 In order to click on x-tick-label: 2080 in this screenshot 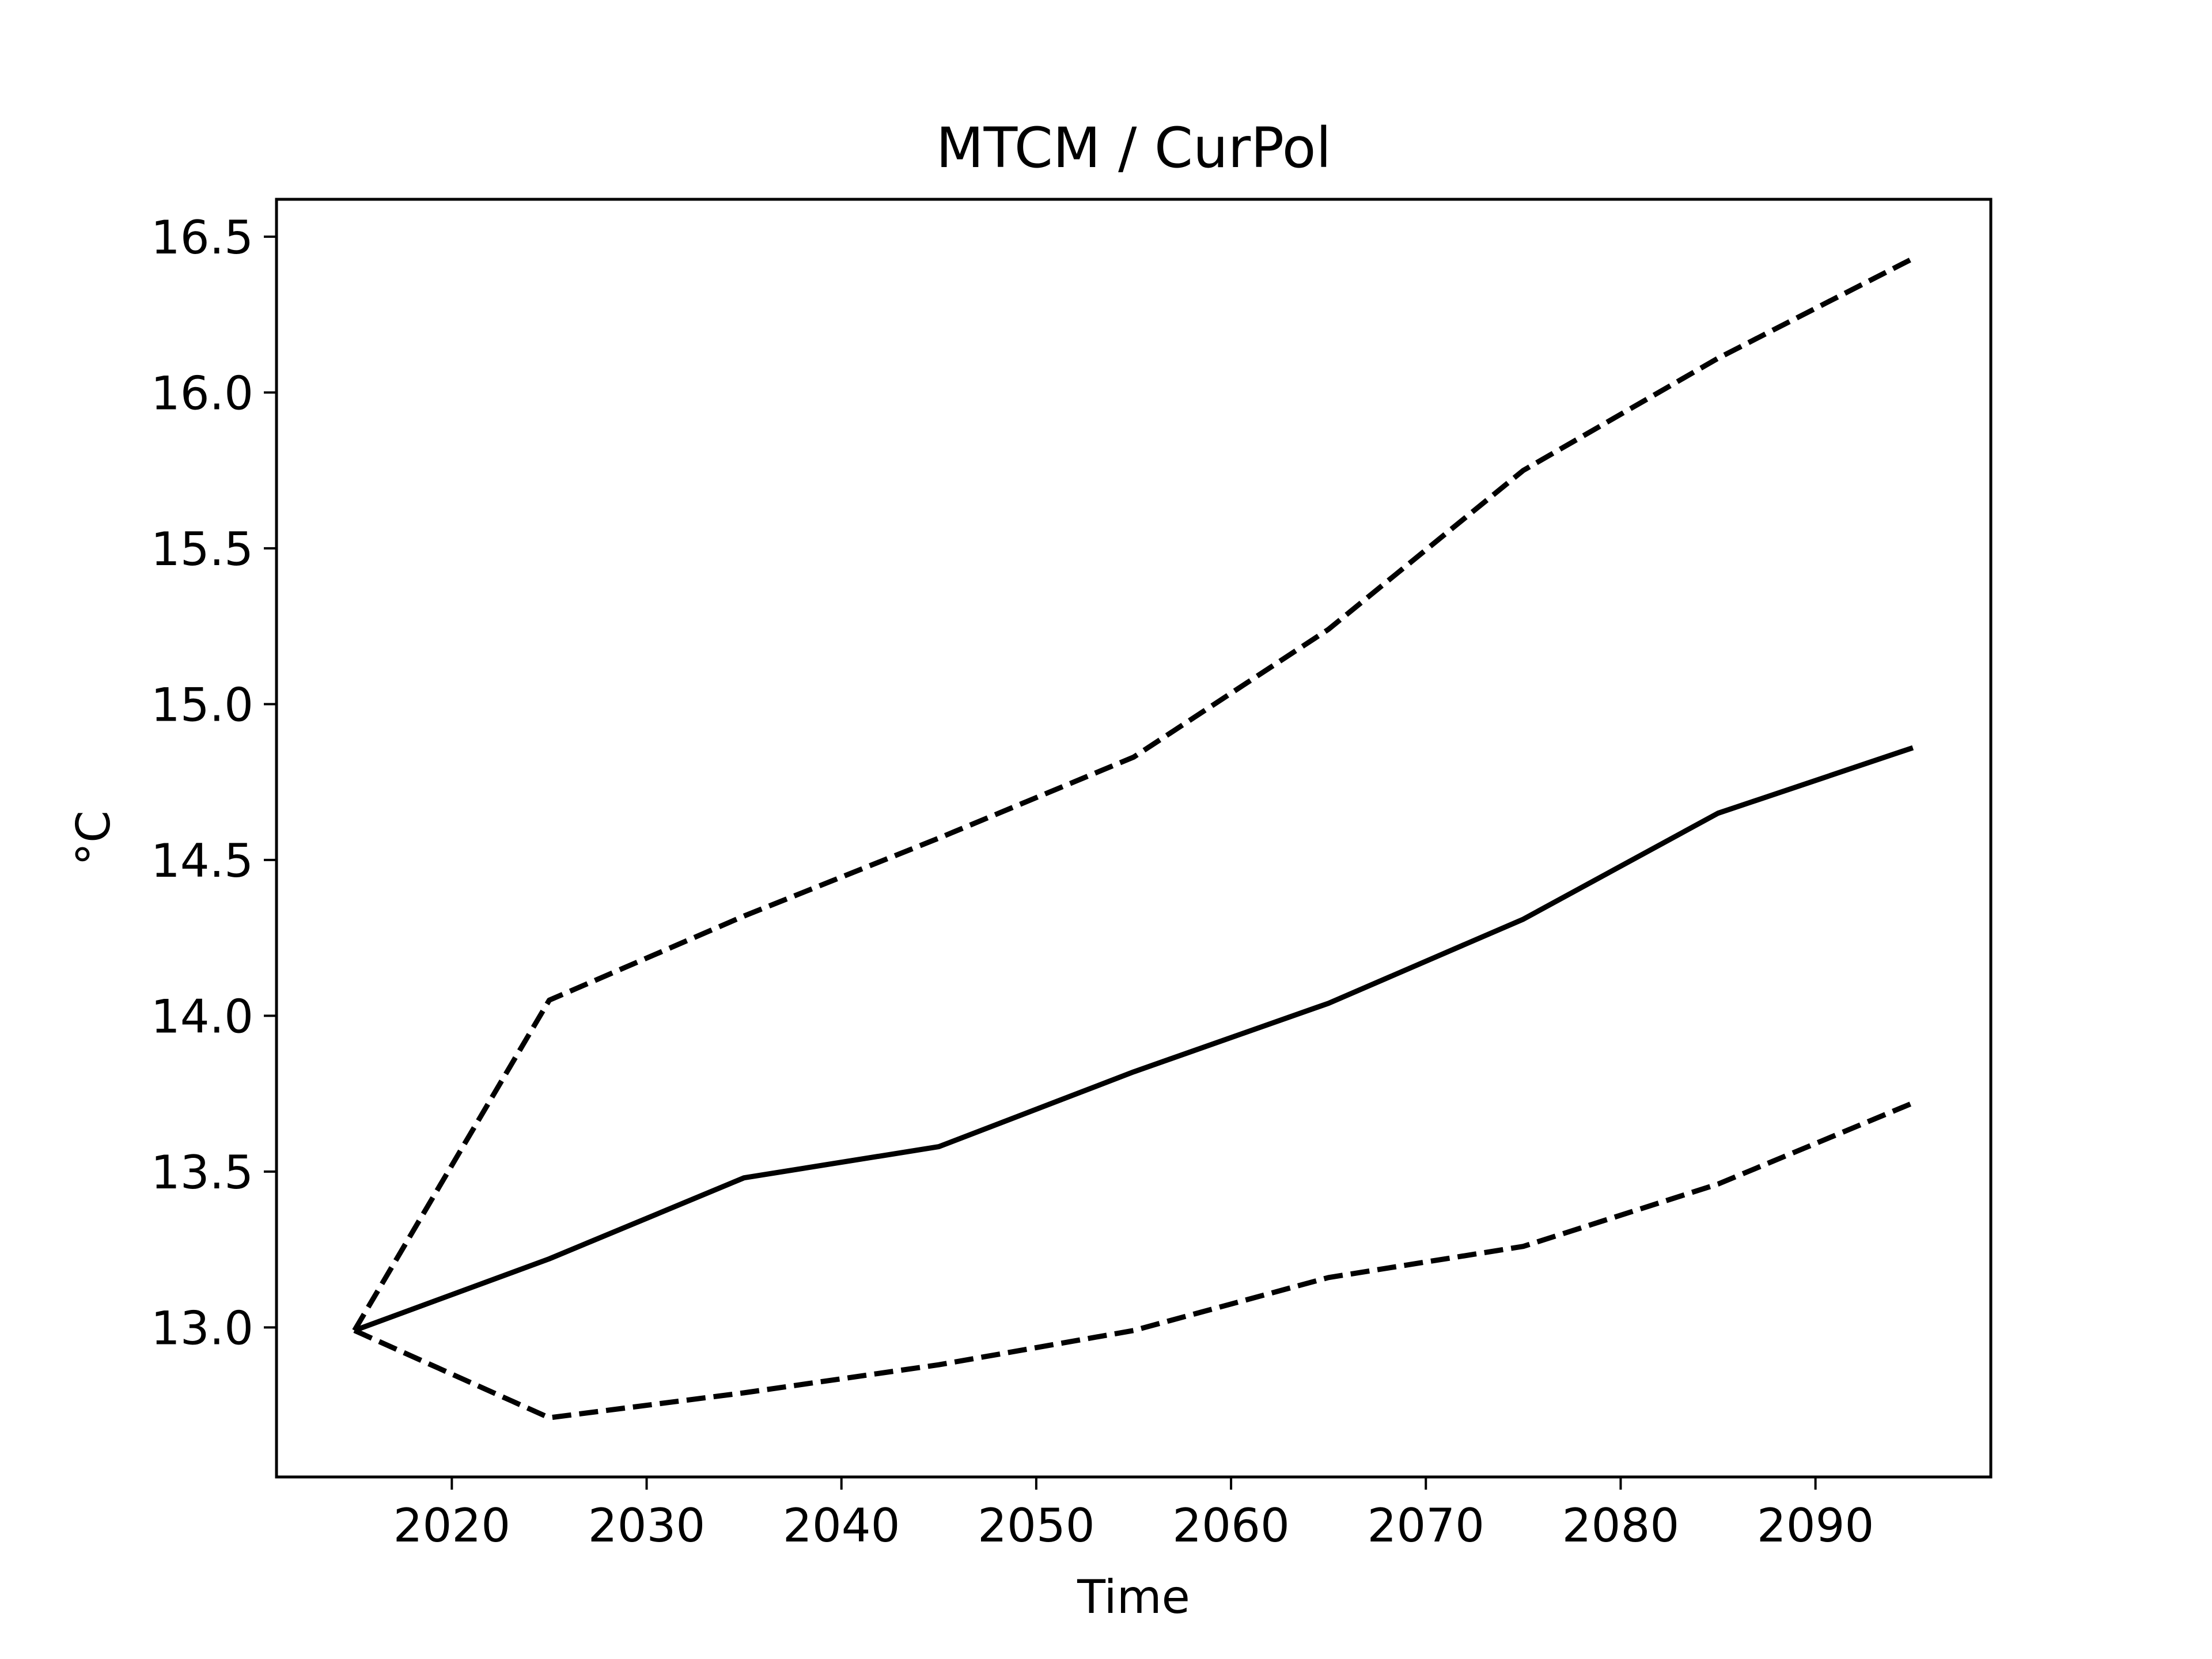, I will do `click(1621, 1525)`.